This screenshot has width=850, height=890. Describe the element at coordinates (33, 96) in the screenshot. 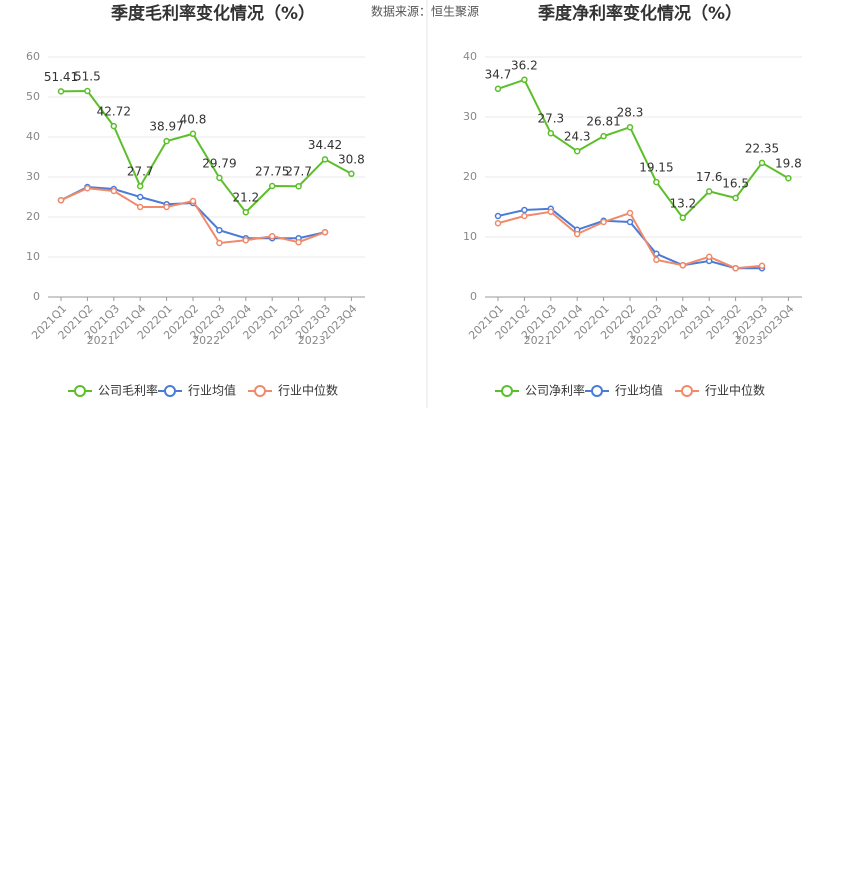

I see `y-tick-label: 50` at that location.